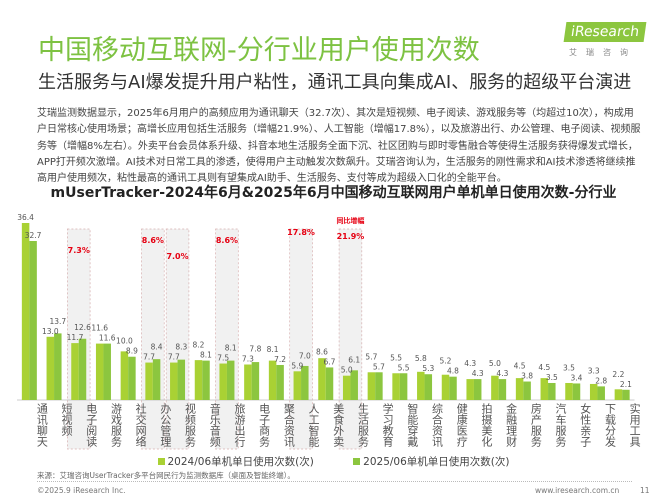 Image resolution: width=667 pixels, height=500 pixels. I want to click on legend-item-2024: 2024/06单机单日使用次数(次), so click(235, 461).